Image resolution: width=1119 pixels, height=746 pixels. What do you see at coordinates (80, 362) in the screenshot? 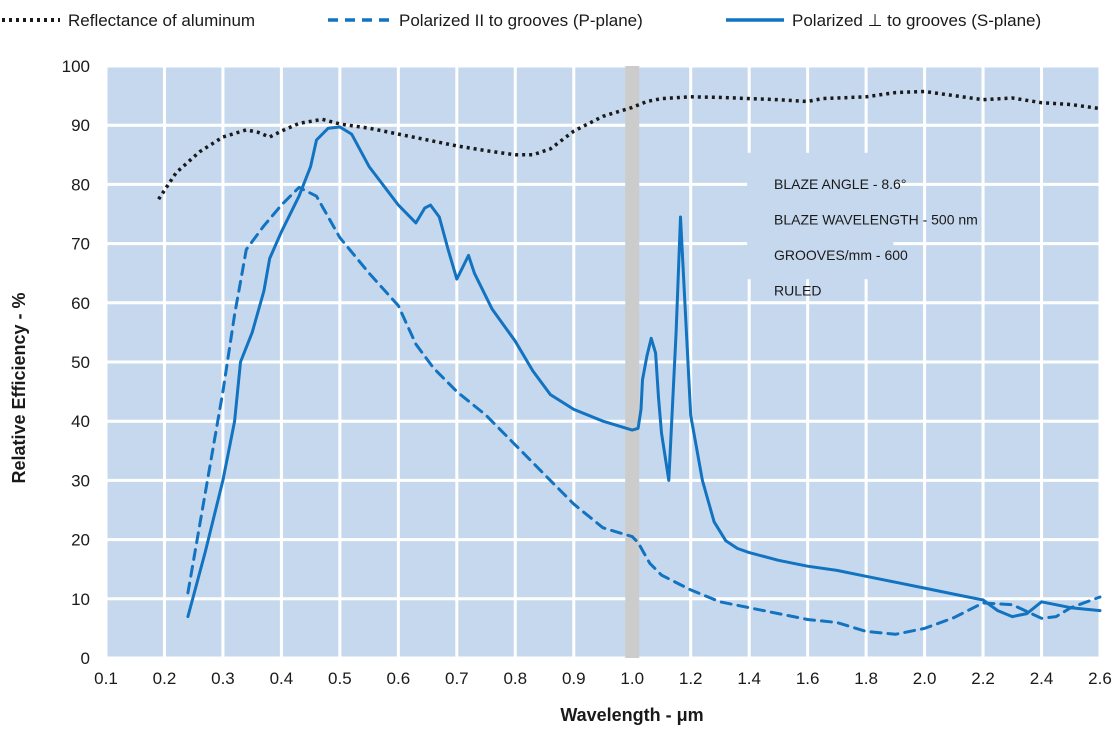
I see `y-tick-label: 50` at bounding box center [80, 362].